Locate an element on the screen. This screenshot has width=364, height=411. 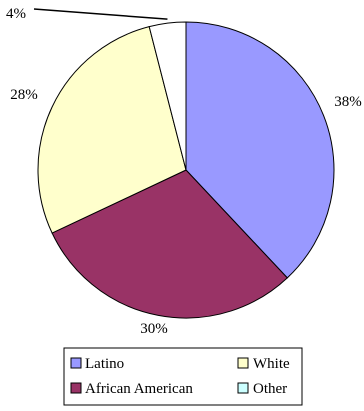
leader-line-other is located at coordinates (100, 14).